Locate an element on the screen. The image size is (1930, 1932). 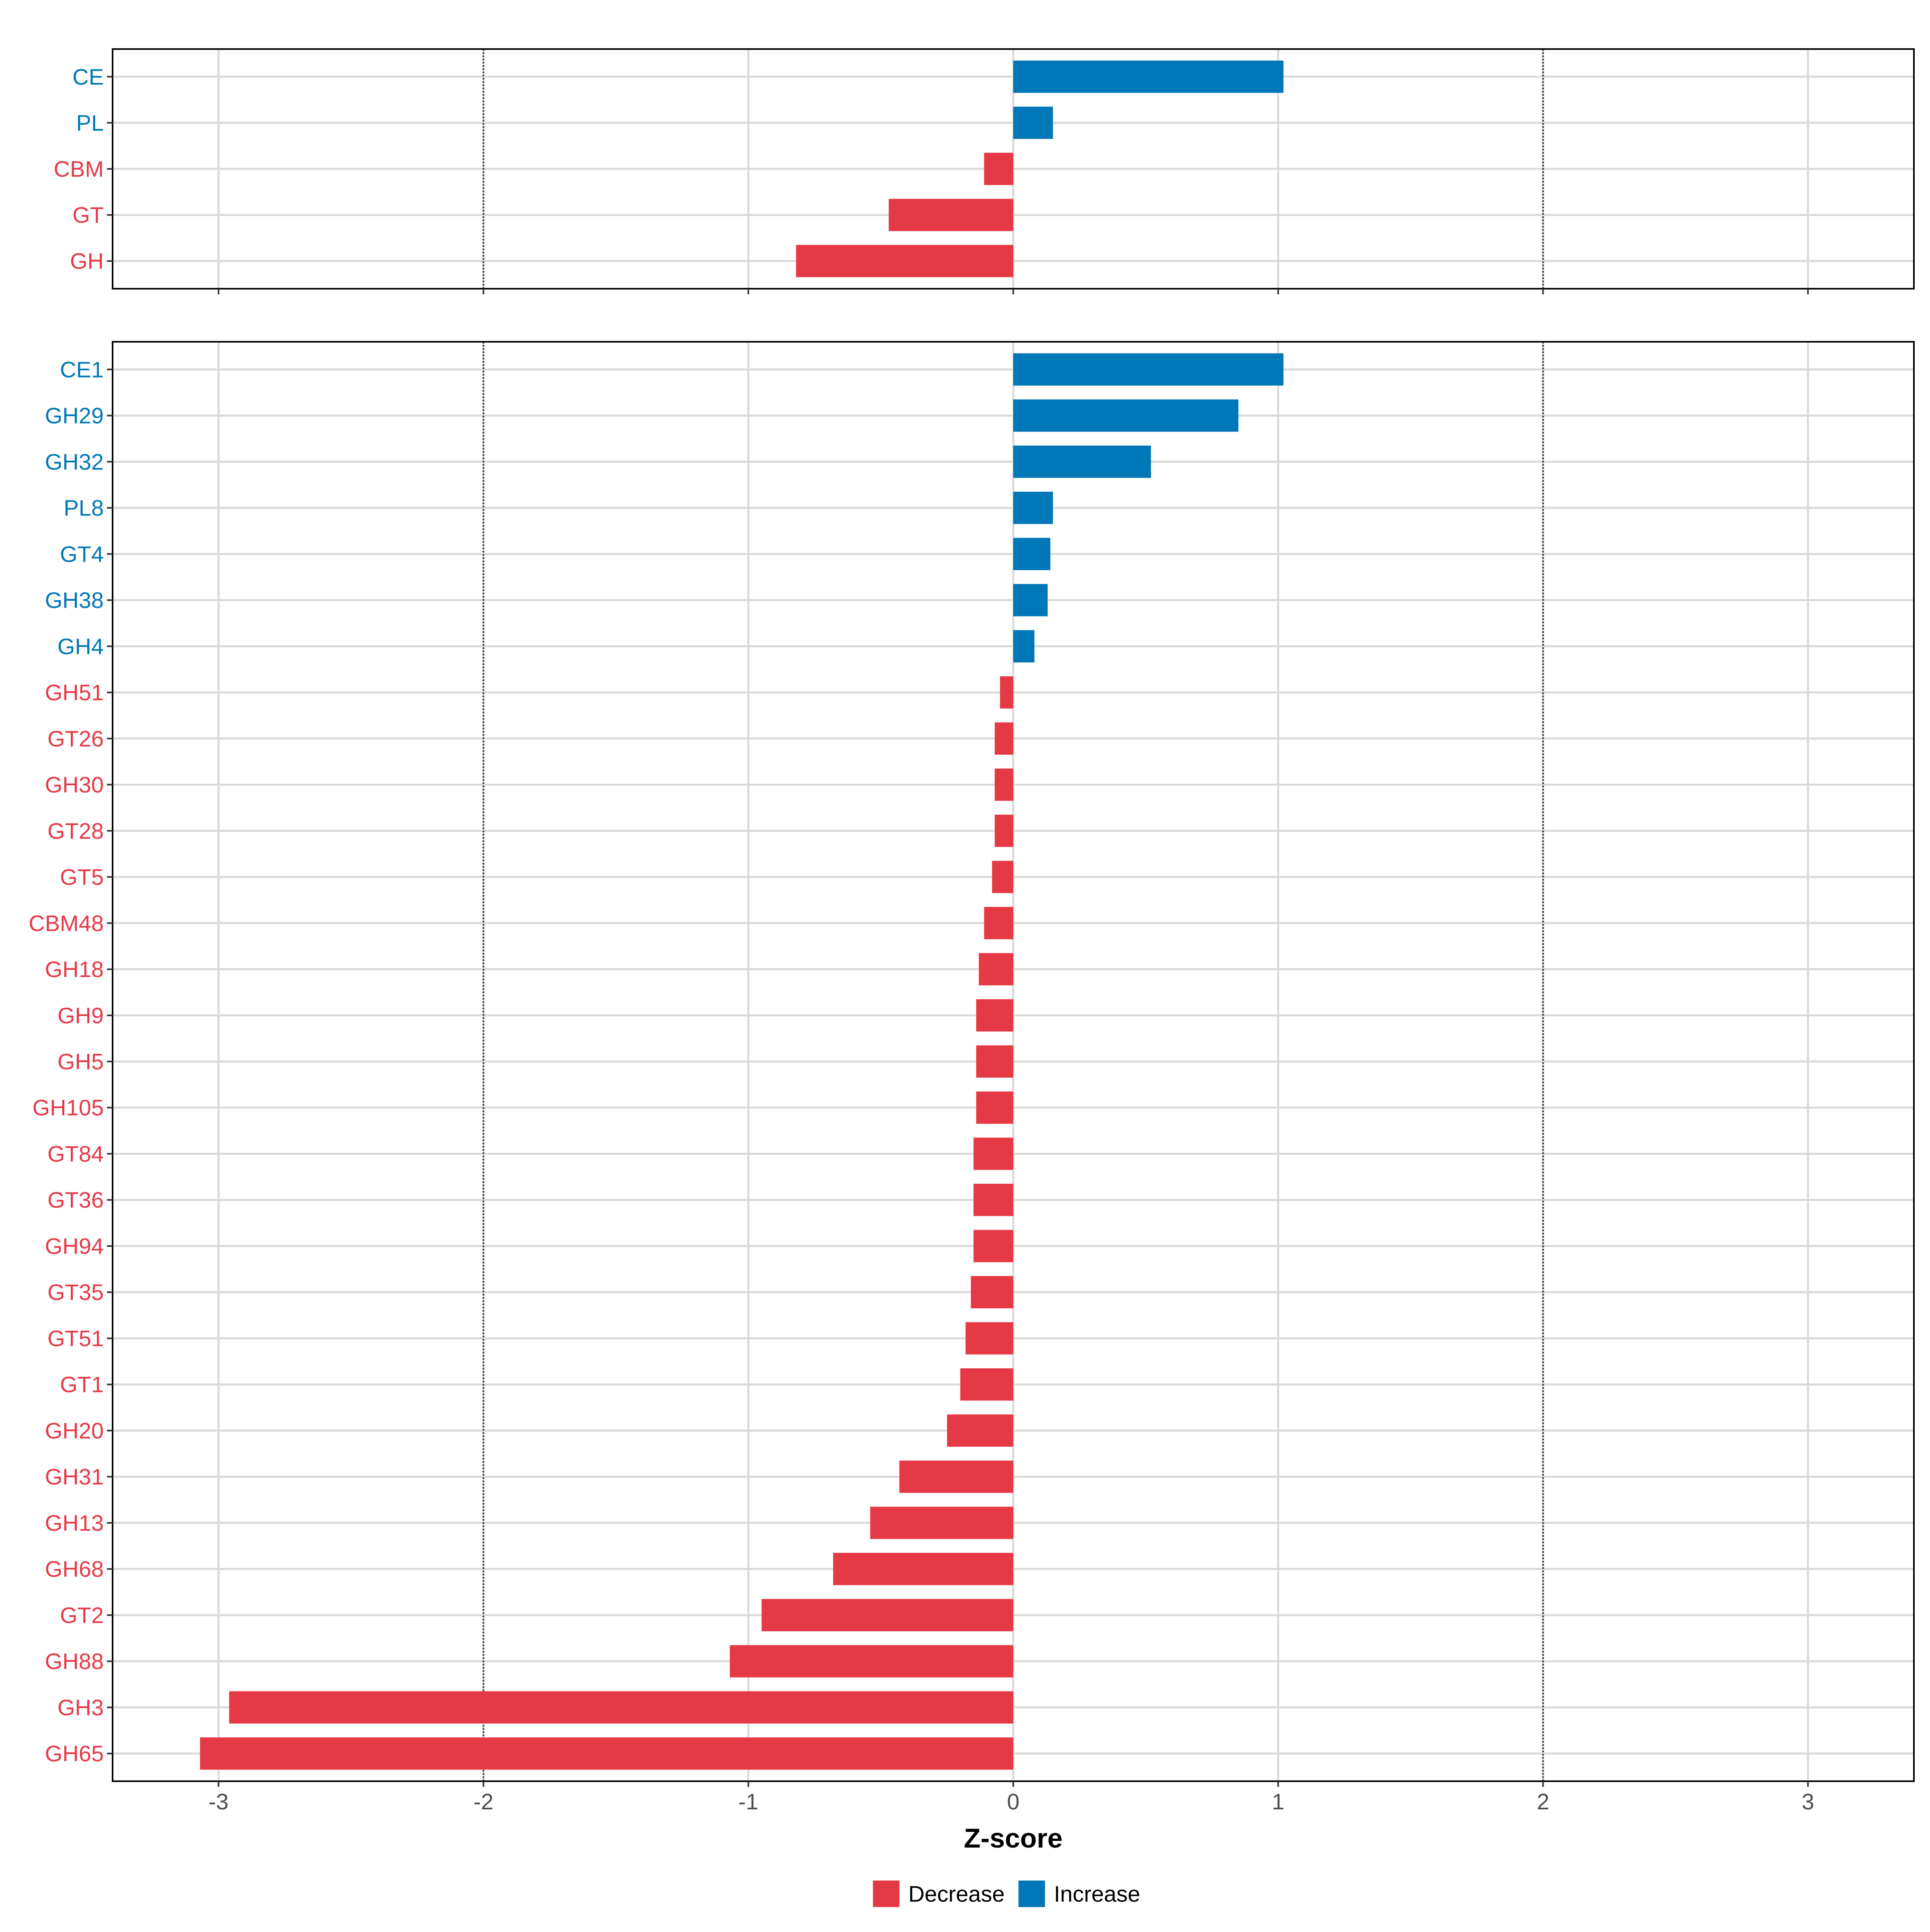
bar-gh20 is located at coordinates (980, 1430).